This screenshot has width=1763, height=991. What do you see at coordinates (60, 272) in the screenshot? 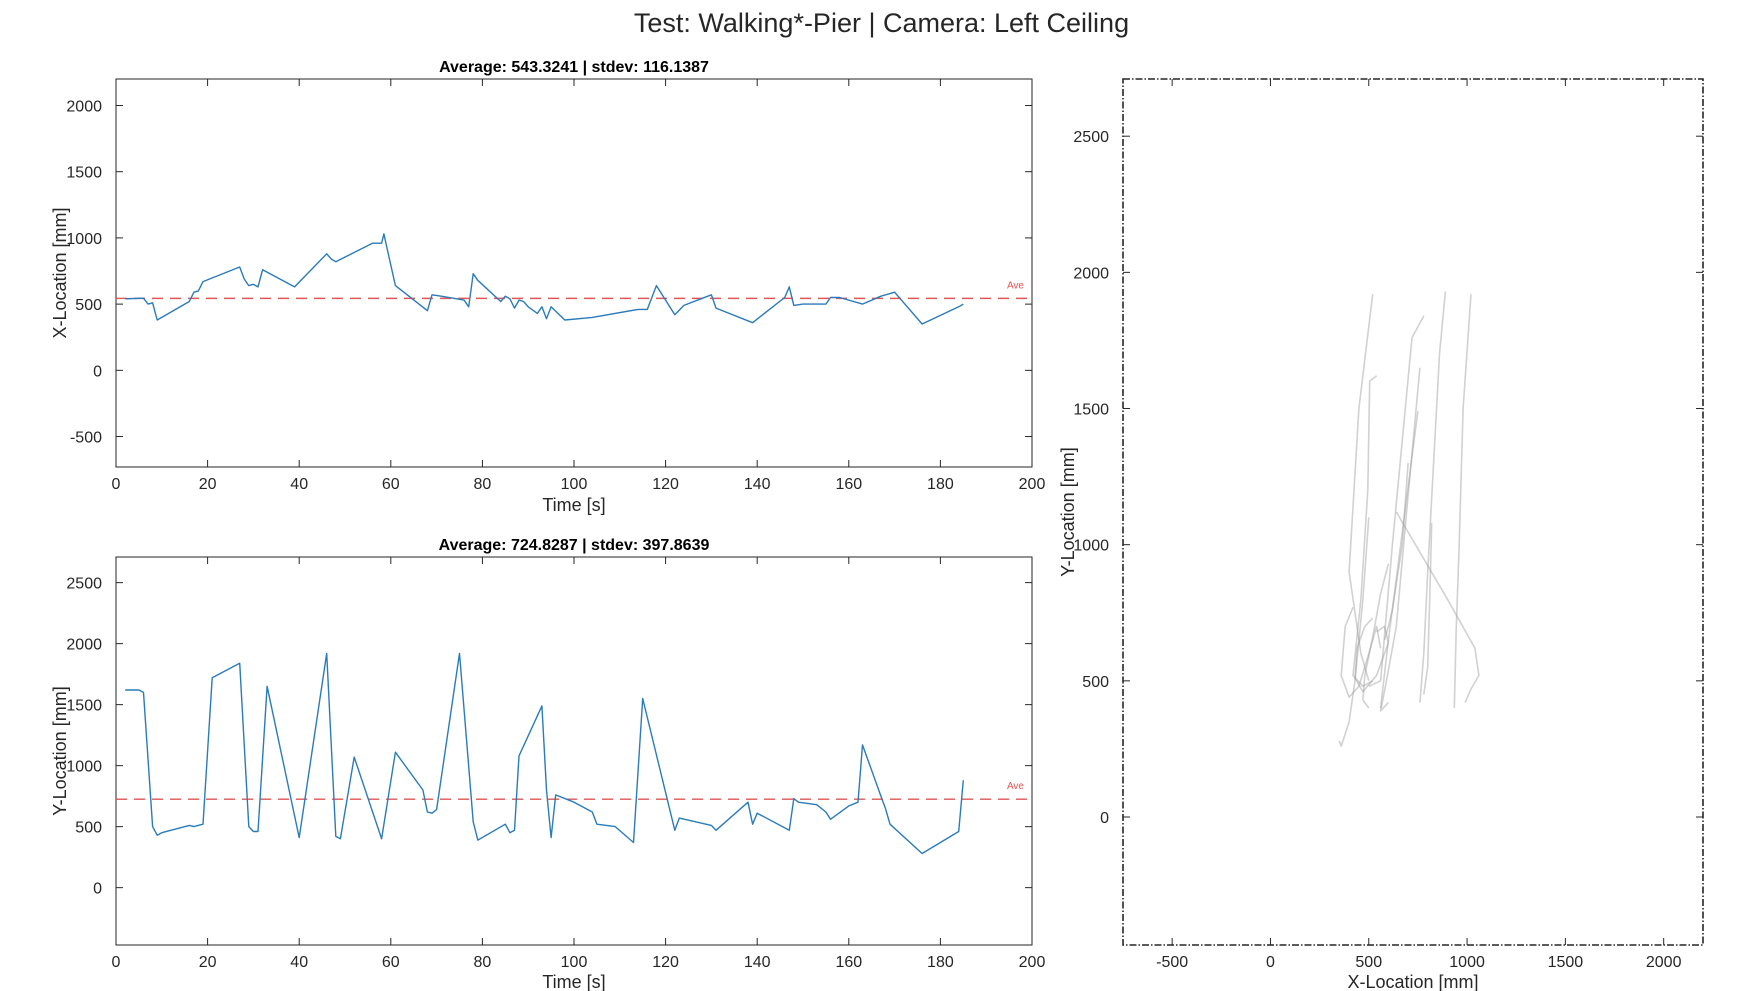
I see `y-axis-label: X-Location [mm]` at bounding box center [60, 272].